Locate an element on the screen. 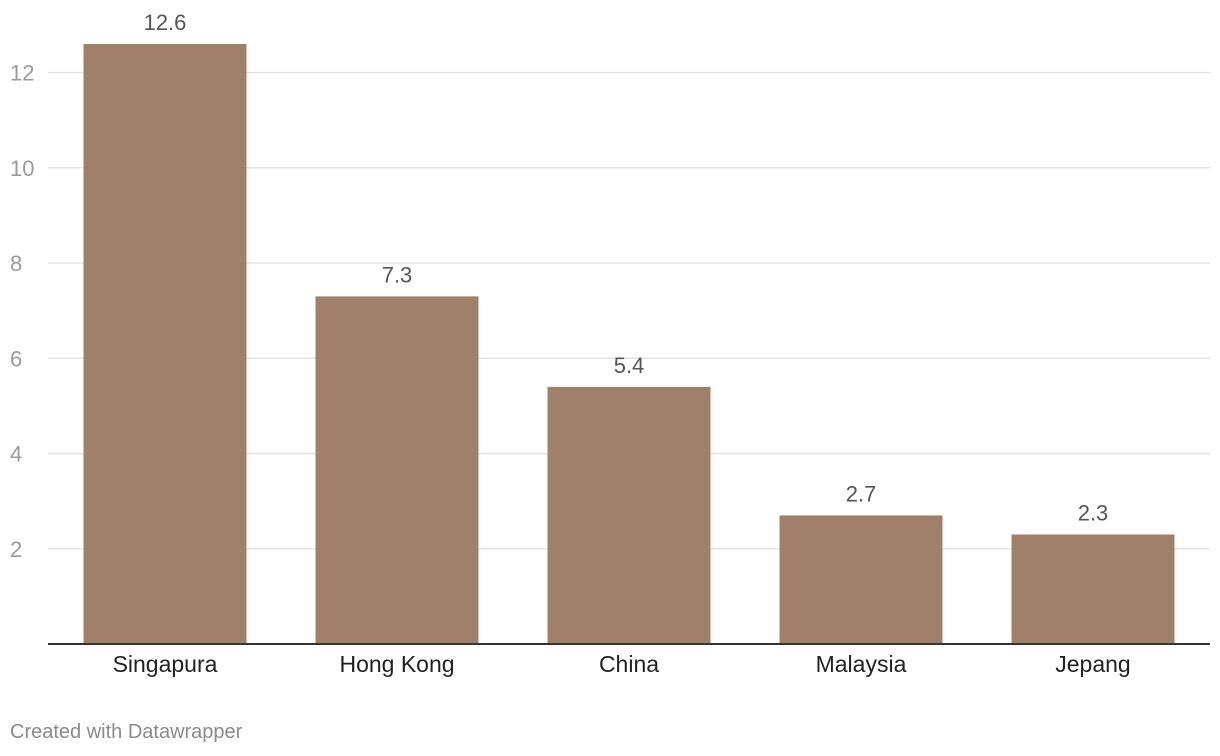 Image resolution: width=1220 pixels, height=756 pixels. value-label: 2.3 is located at coordinates (1093, 512).